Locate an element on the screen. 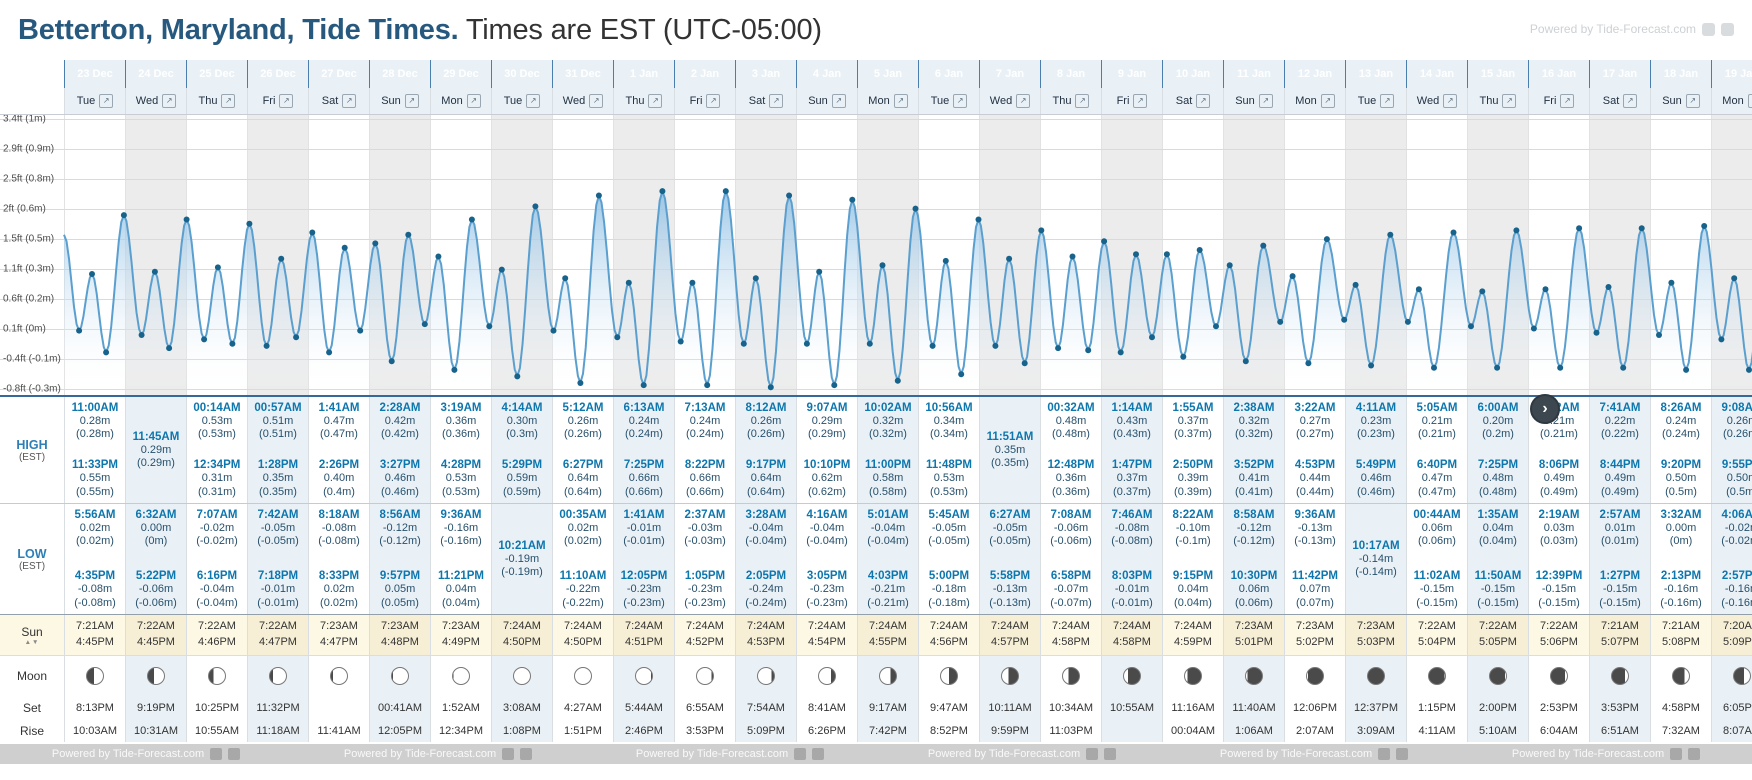 This screenshot has width=1752, height=780. date-header: 26 Dec is located at coordinates (277, 74).